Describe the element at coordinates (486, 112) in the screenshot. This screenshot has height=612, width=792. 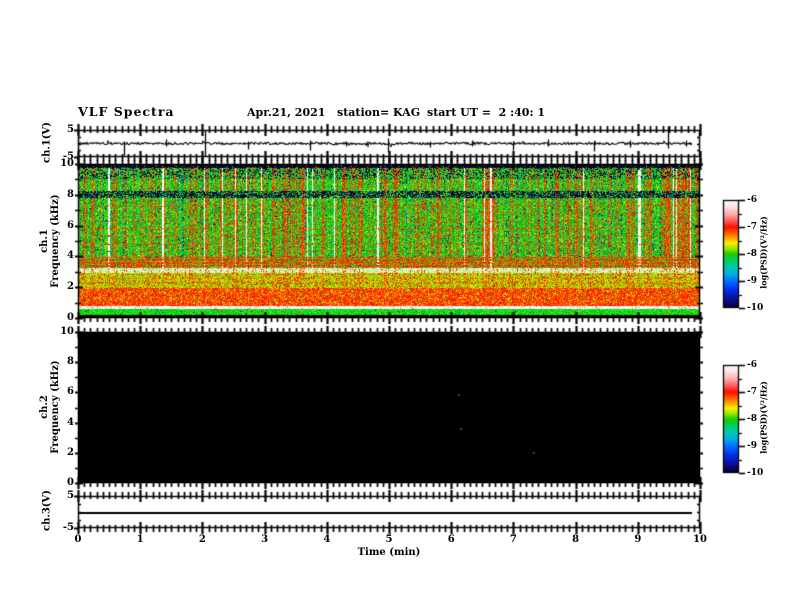
I see `start-ut-label: start UT = 2 :40: 1` at that location.